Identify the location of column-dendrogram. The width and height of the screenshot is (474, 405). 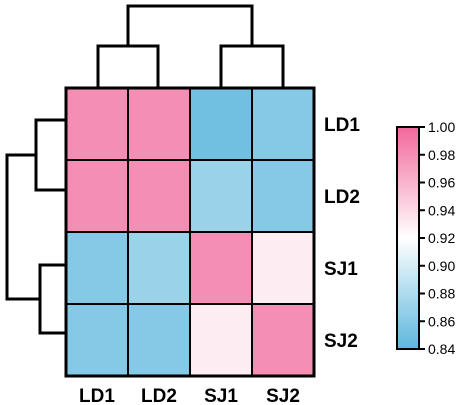
(190, 47).